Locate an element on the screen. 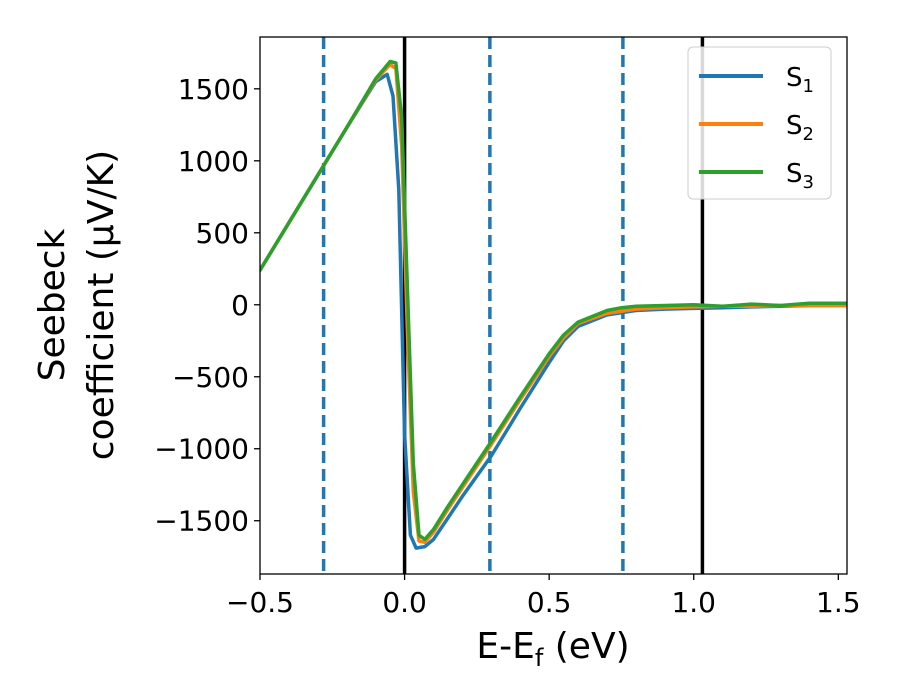  x-tick-label: −0.5 is located at coordinates (260, 602).